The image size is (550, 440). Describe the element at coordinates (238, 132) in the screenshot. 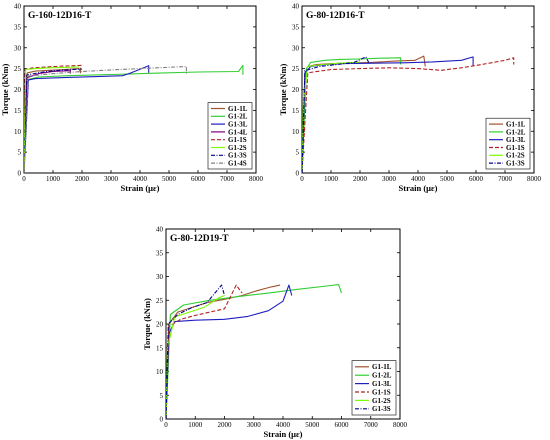

I see `legend-label: G1-4L` at that location.